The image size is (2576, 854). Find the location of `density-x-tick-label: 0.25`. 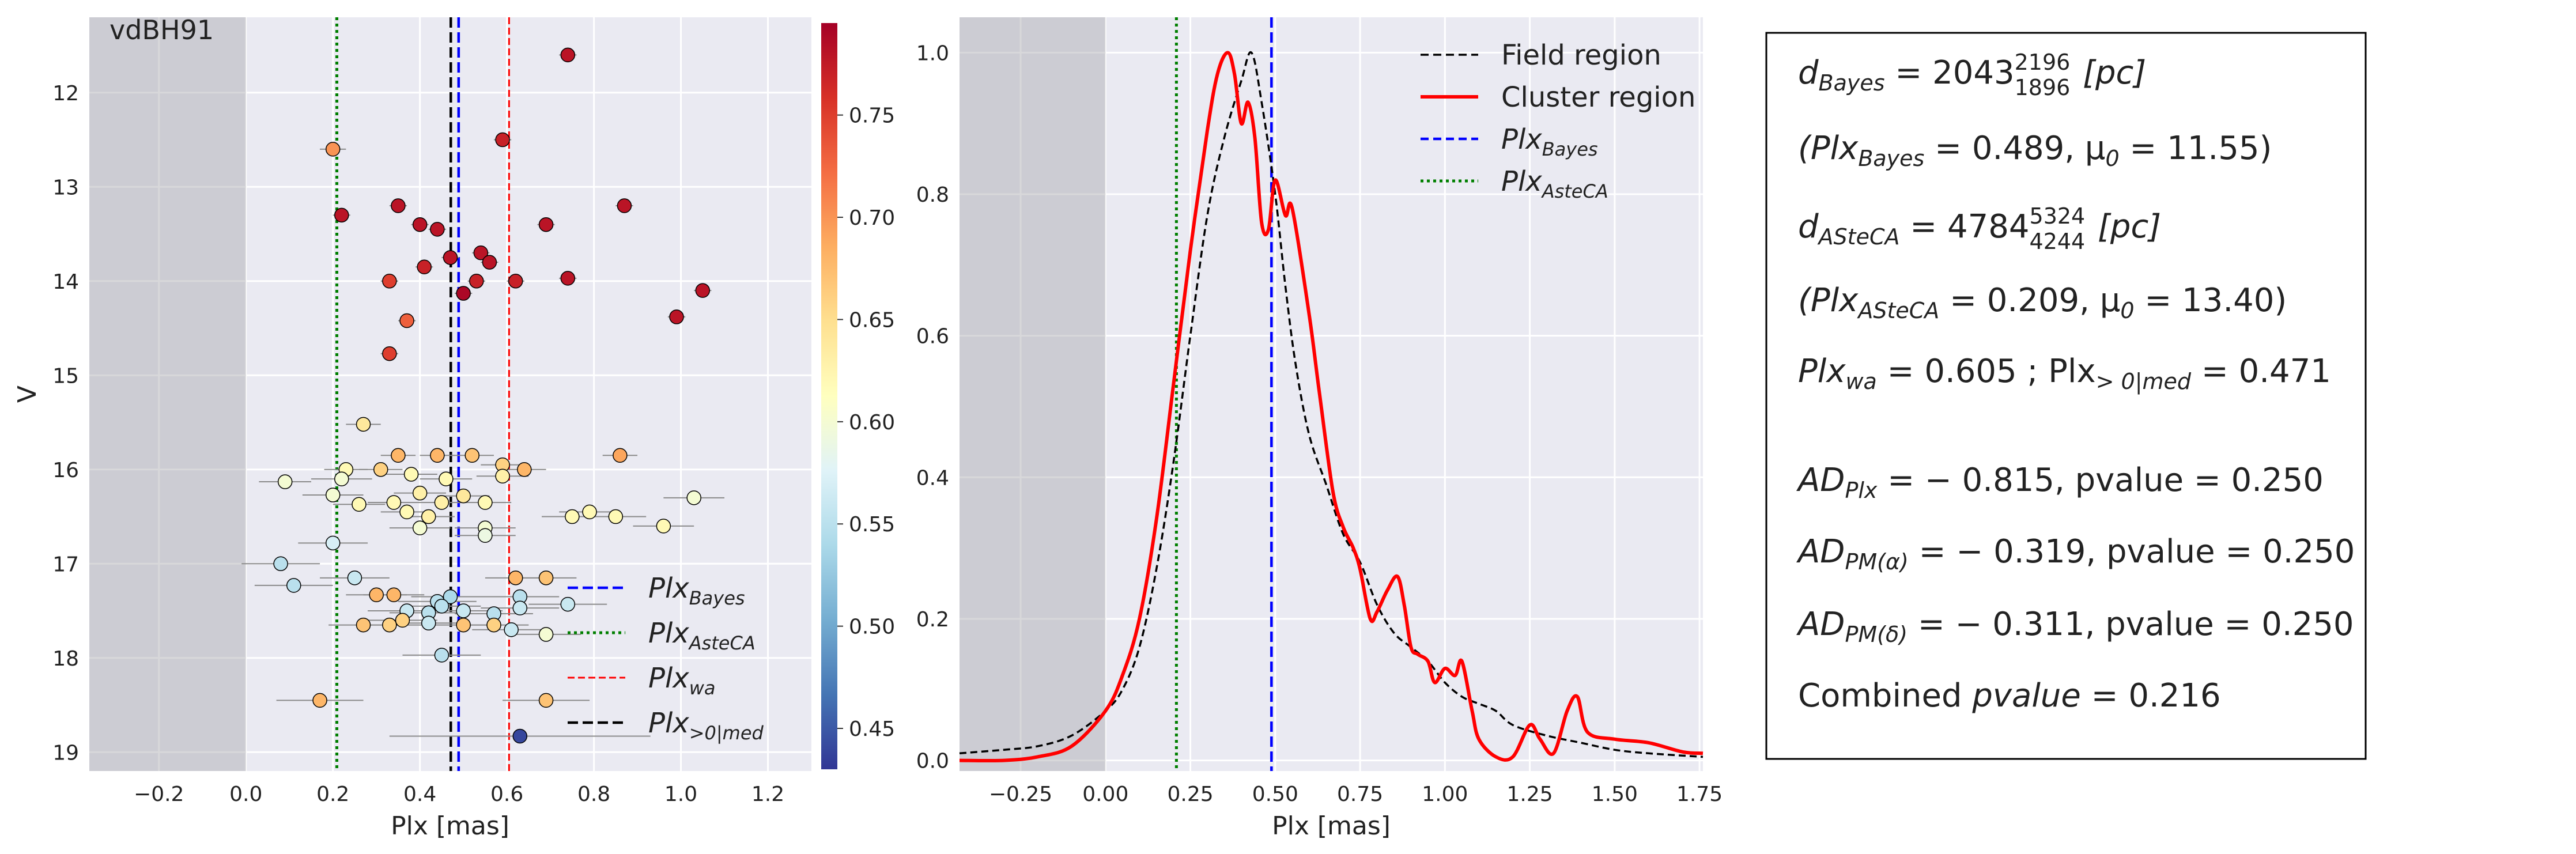

density-x-tick-label: 0.25 is located at coordinates (1190, 794).